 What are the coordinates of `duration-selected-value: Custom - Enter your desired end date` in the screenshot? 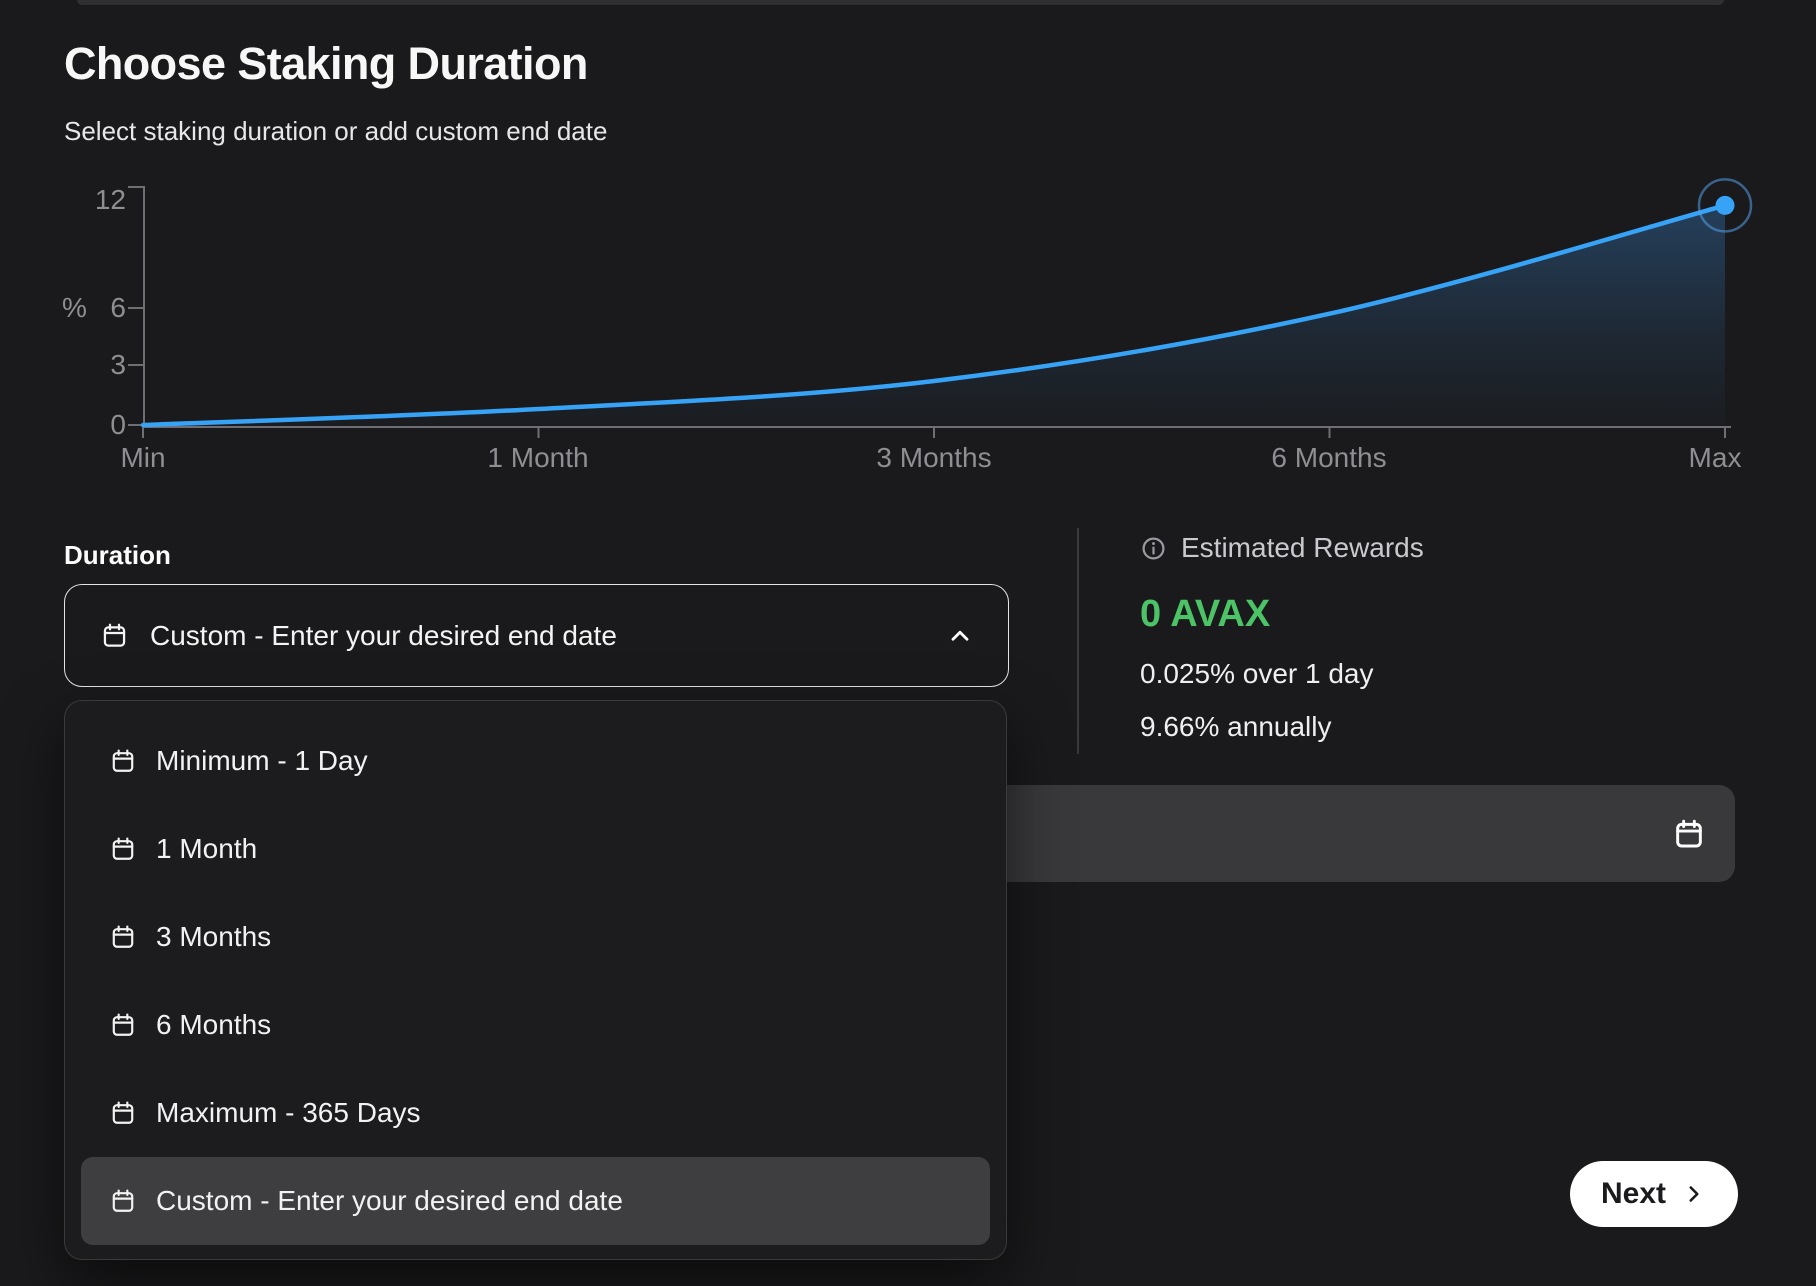 It's located at (383, 635).